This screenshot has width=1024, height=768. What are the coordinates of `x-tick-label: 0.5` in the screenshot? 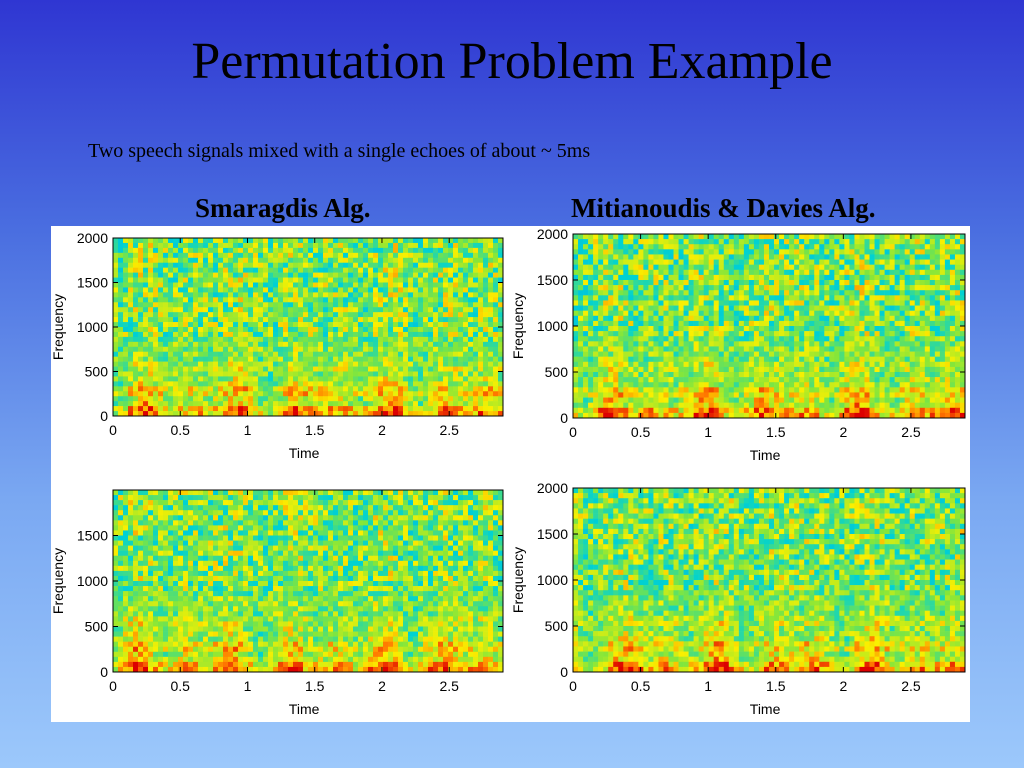 It's located at (181, 430).